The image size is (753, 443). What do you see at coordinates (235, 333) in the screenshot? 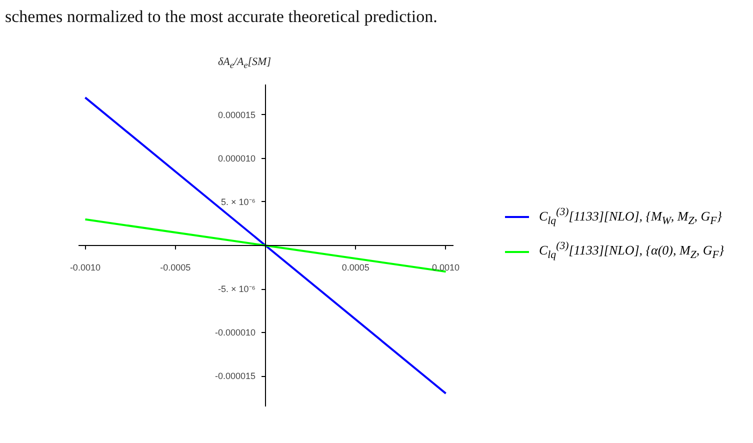
I see `y-tick-label: -0.000010` at bounding box center [235, 333].